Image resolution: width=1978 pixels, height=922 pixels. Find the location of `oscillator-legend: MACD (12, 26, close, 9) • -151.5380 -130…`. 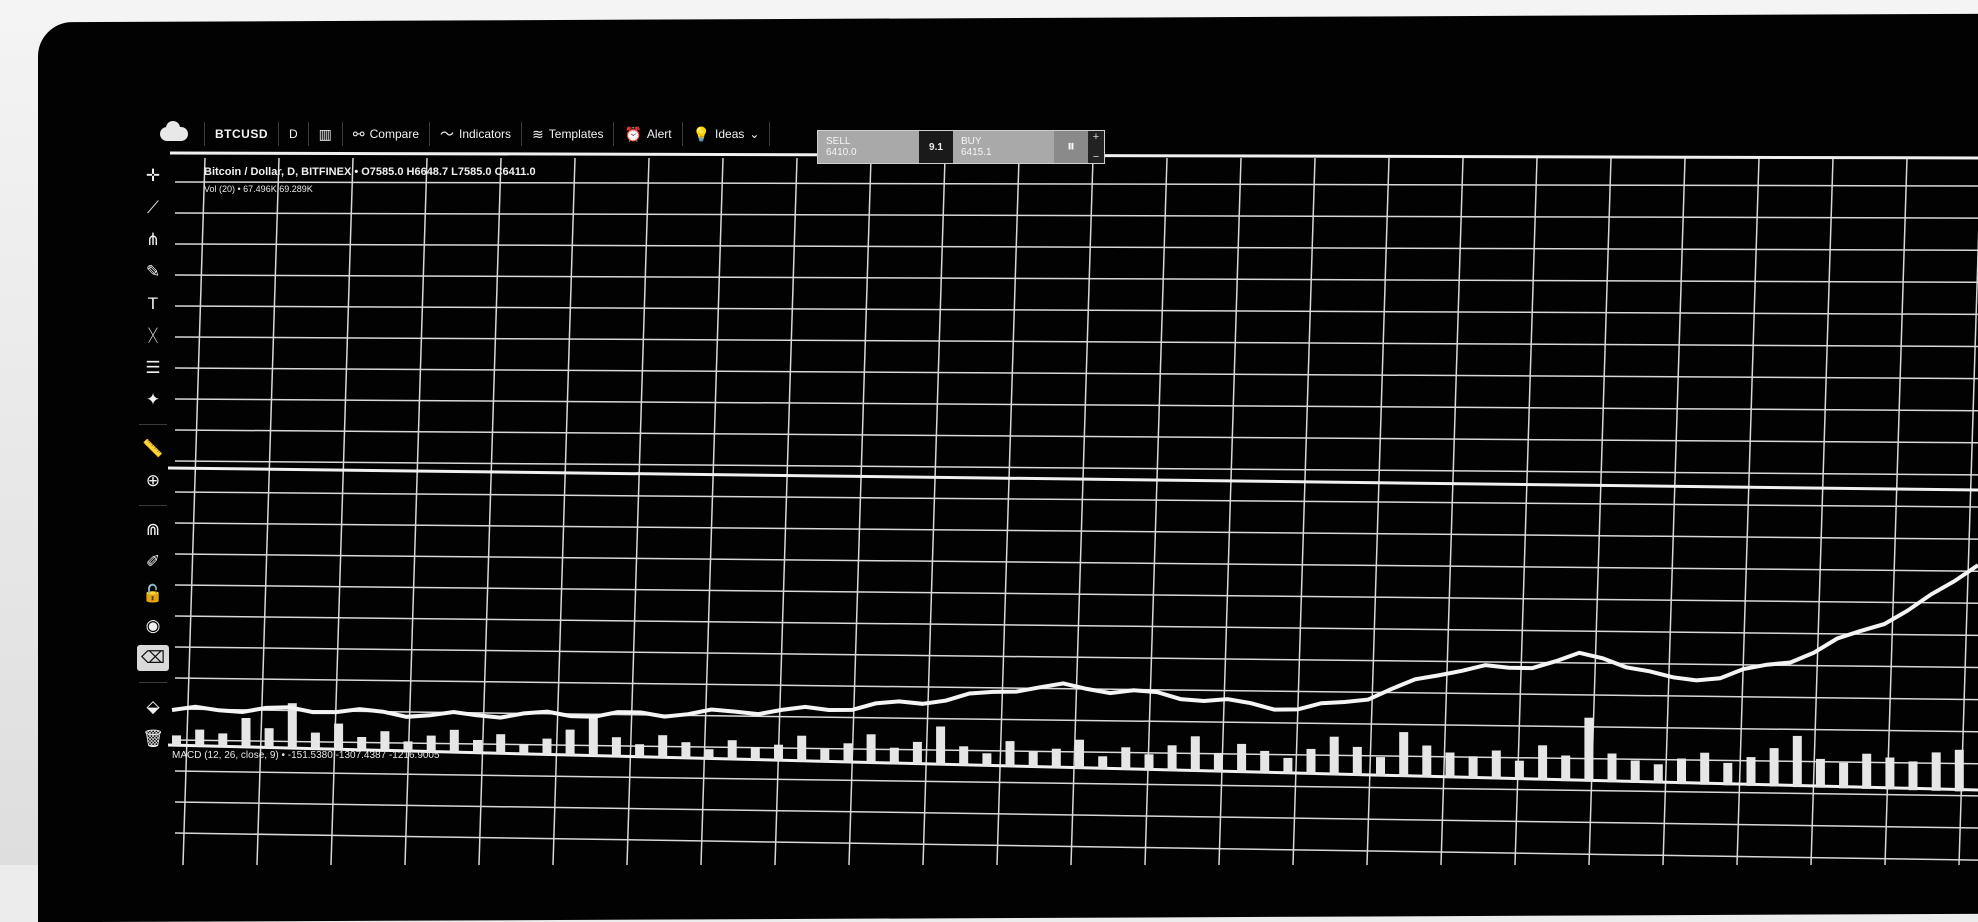

oscillator-legend: MACD (12, 26, close, 9) • -151.5380 -130… is located at coordinates (306, 755).